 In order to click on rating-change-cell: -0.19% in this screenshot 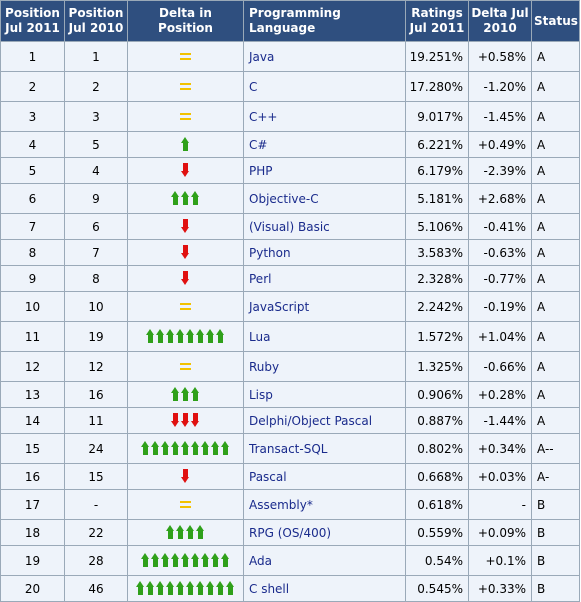, I will do `click(500, 306)`.